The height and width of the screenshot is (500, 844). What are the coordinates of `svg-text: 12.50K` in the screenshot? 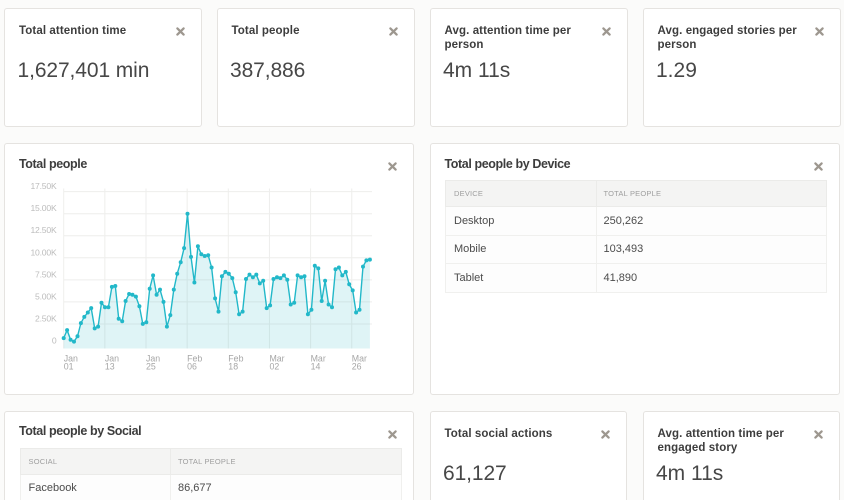 It's located at (43, 230).